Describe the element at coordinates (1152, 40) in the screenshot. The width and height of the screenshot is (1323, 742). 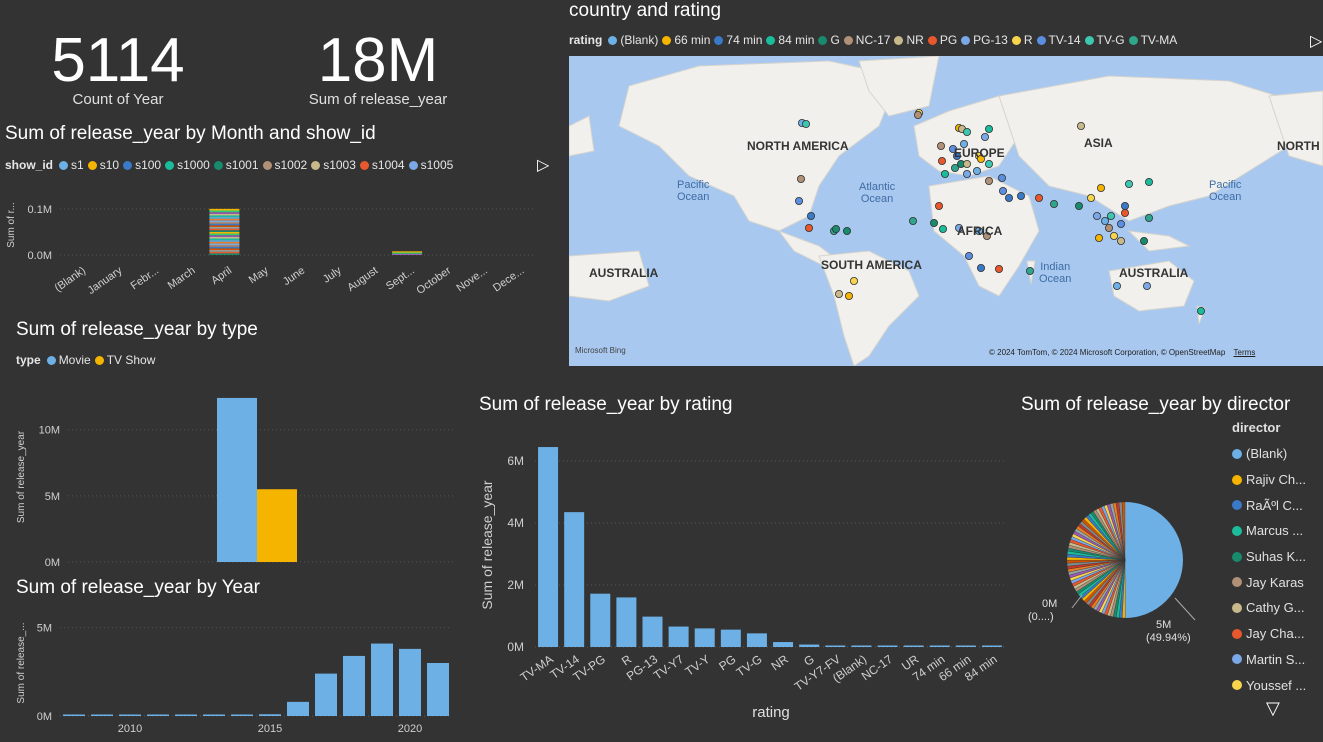
I see `map-legend-item: TV-MA` at that location.